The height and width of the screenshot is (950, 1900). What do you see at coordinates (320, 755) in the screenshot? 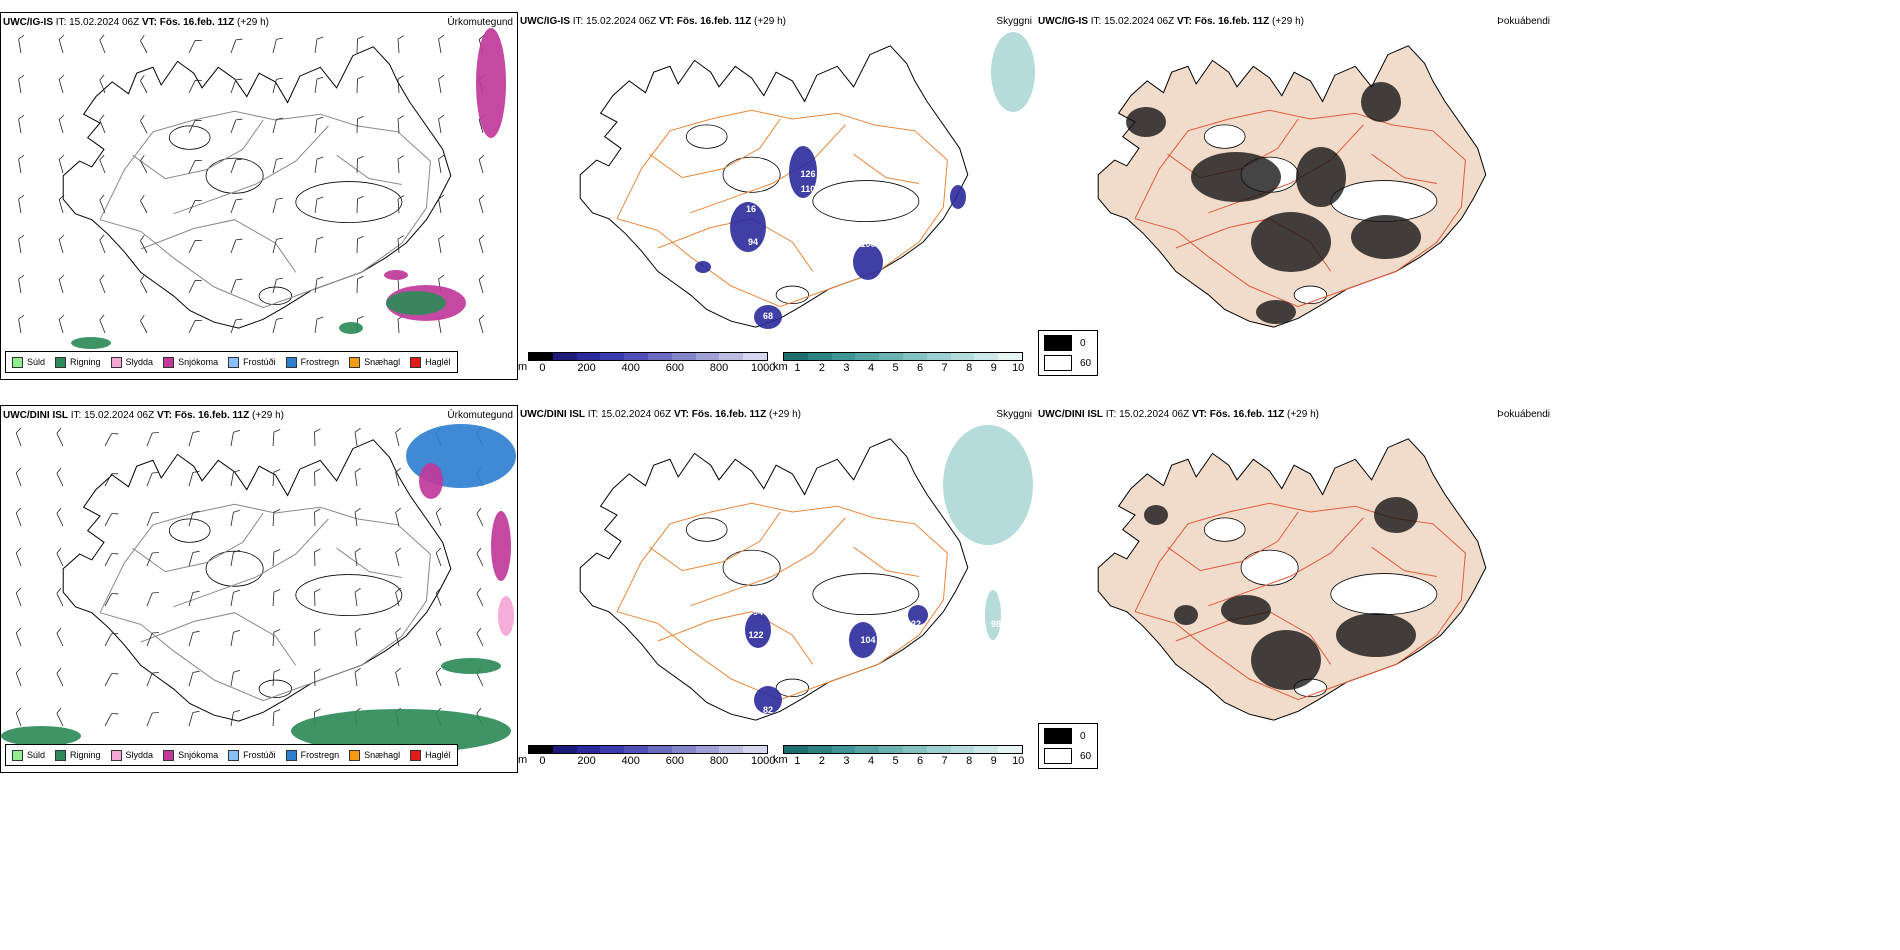
I see `legend-label: Frostregn` at bounding box center [320, 755].